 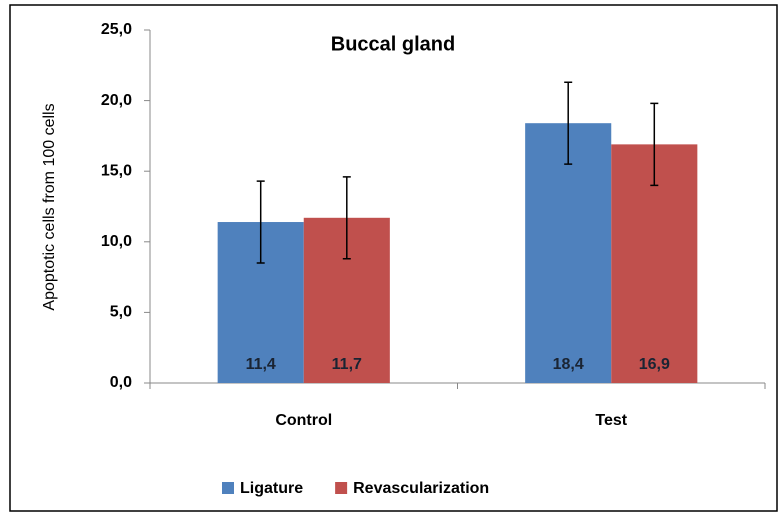 What do you see at coordinates (568, 364) in the screenshot?
I see `data-label: 18,4` at bounding box center [568, 364].